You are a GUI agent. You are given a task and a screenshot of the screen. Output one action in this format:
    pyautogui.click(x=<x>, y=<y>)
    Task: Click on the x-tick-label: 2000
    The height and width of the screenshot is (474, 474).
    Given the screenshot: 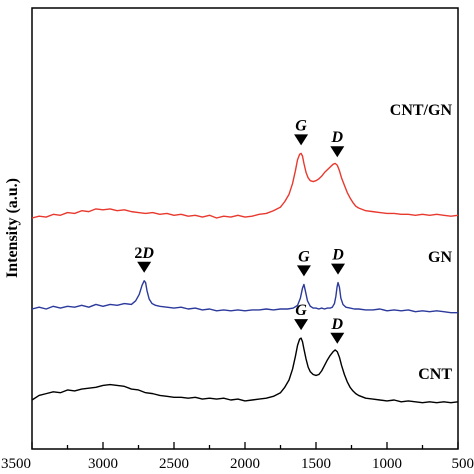 What is the action you would take?
    pyautogui.click(x=245, y=464)
    